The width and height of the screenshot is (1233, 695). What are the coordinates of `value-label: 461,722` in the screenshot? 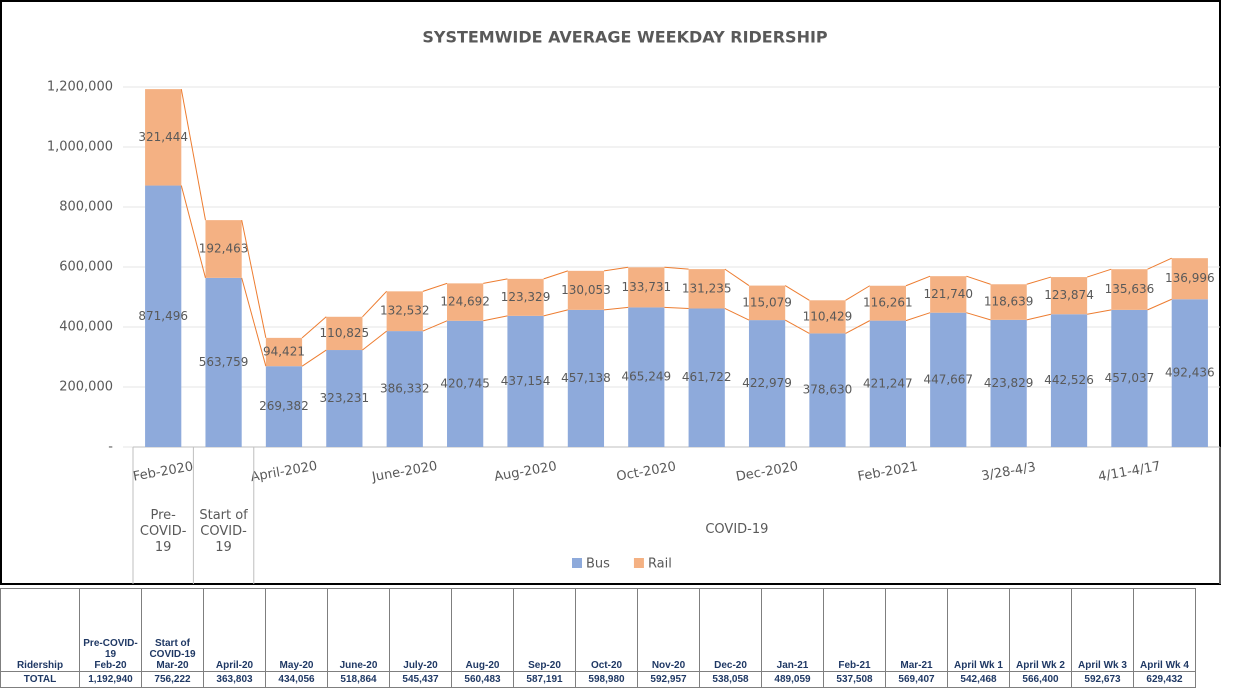 It's located at (707, 377).